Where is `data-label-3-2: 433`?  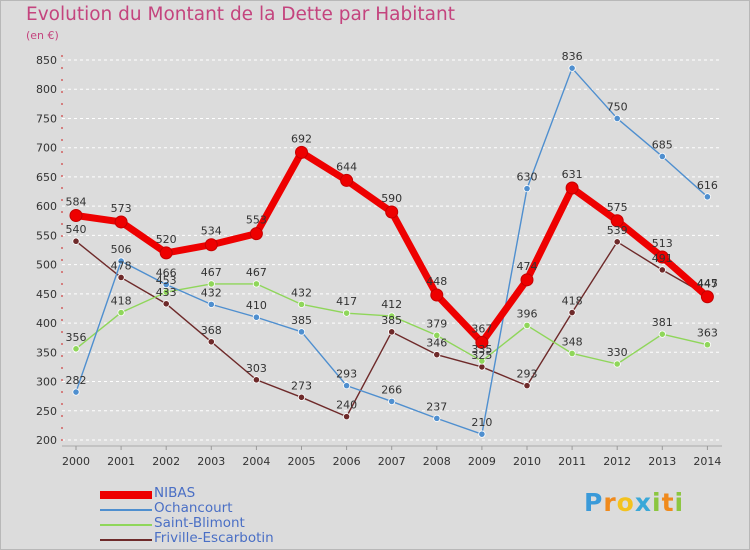
data-label-3-2: 433 is located at coordinates (166, 292).